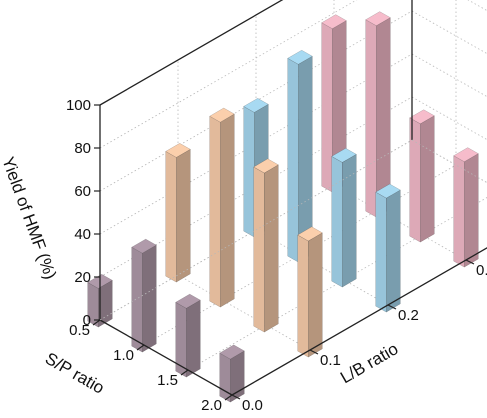 The image size is (487, 418). I want to click on sp-tick-label: 1.5, so click(167, 380).